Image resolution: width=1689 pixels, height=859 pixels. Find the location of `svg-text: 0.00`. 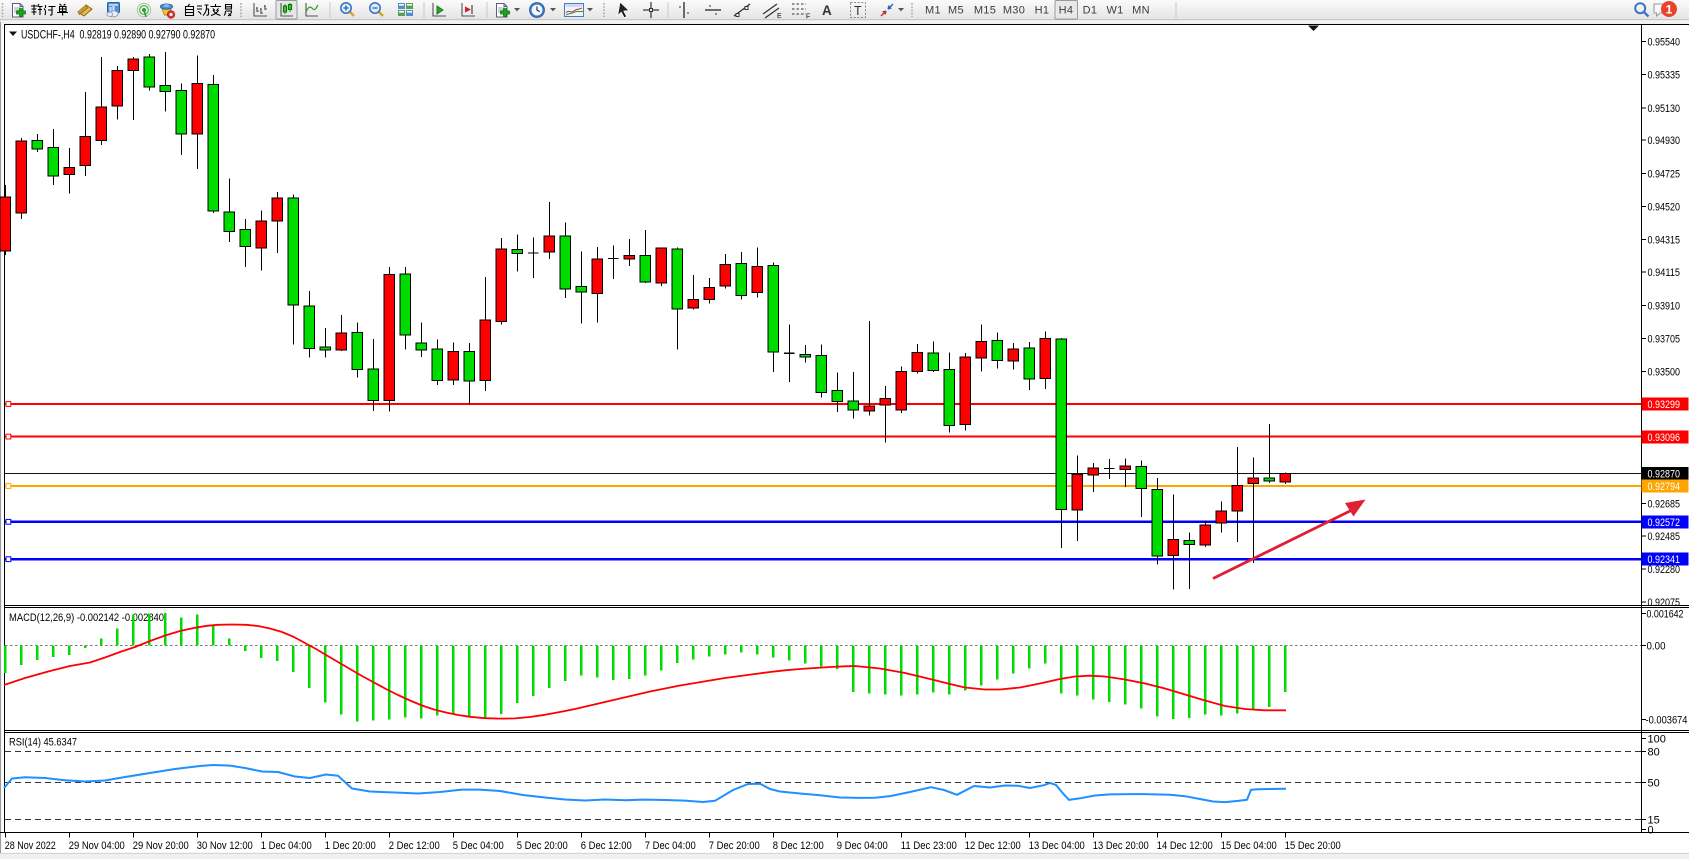

svg-text: 0.00 is located at coordinates (1656, 646).